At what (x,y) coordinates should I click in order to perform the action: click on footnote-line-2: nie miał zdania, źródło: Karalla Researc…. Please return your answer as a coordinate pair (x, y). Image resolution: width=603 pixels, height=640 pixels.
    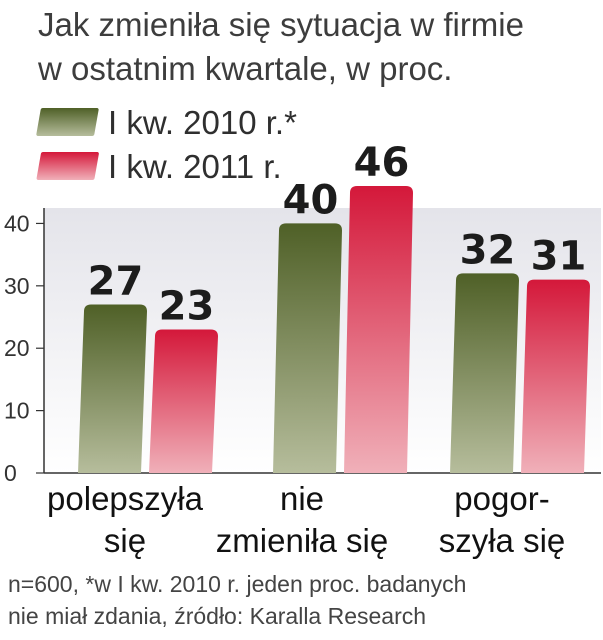
    Looking at the image, I should click on (217, 616).